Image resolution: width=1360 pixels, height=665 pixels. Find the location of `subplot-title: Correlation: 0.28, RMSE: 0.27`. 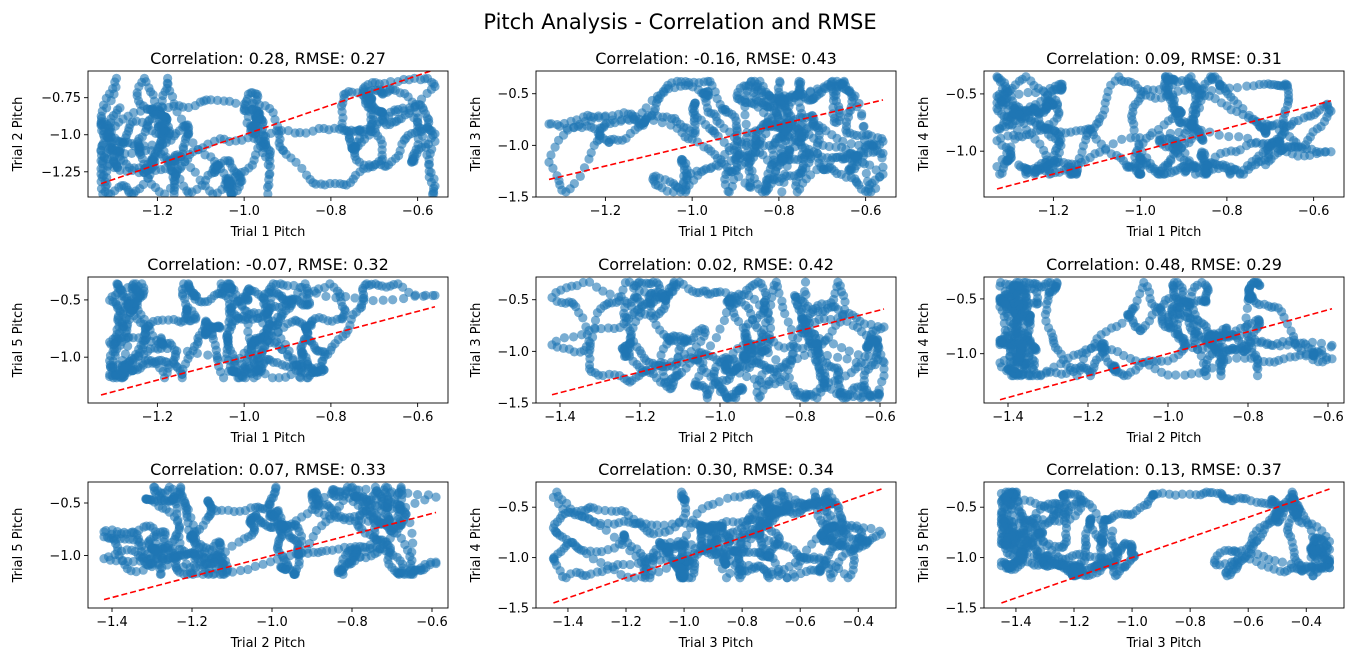

subplot-title: Correlation: 0.28, RMSE: 0.27 is located at coordinates (268, 58).